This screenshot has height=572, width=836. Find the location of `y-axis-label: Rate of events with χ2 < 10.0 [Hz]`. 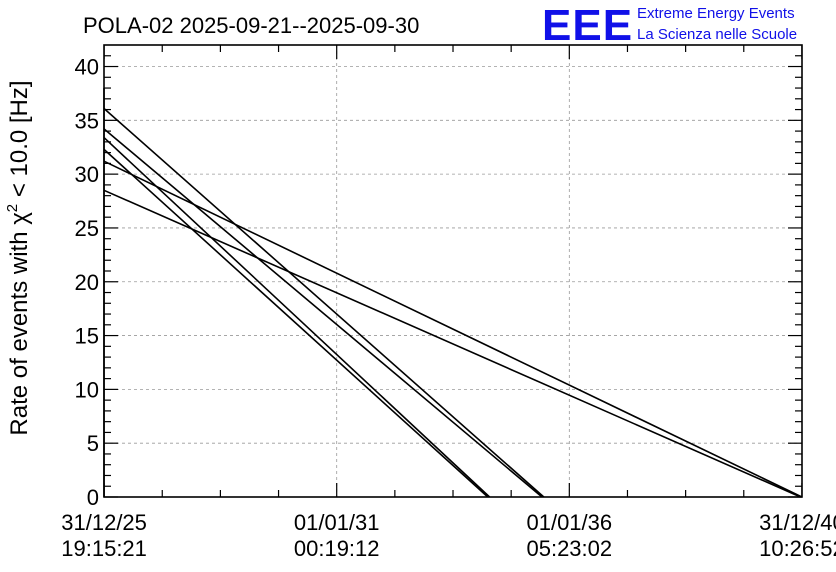

y-axis-label: Rate of events with χ2 < 10.0 [Hz] is located at coordinates (18, 257).